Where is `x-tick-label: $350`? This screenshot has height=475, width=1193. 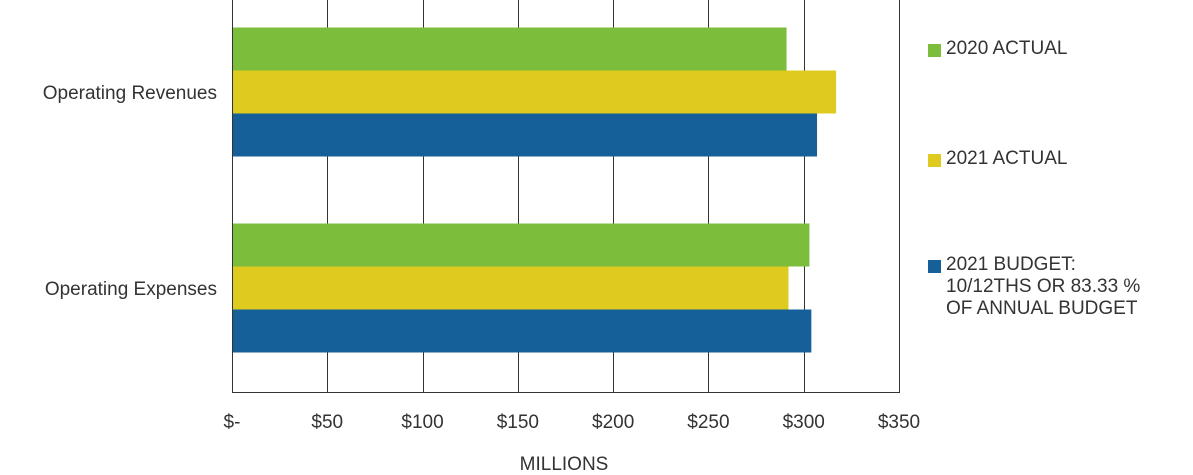 x-tick-label: $350 is located at coordinates (899, 422).